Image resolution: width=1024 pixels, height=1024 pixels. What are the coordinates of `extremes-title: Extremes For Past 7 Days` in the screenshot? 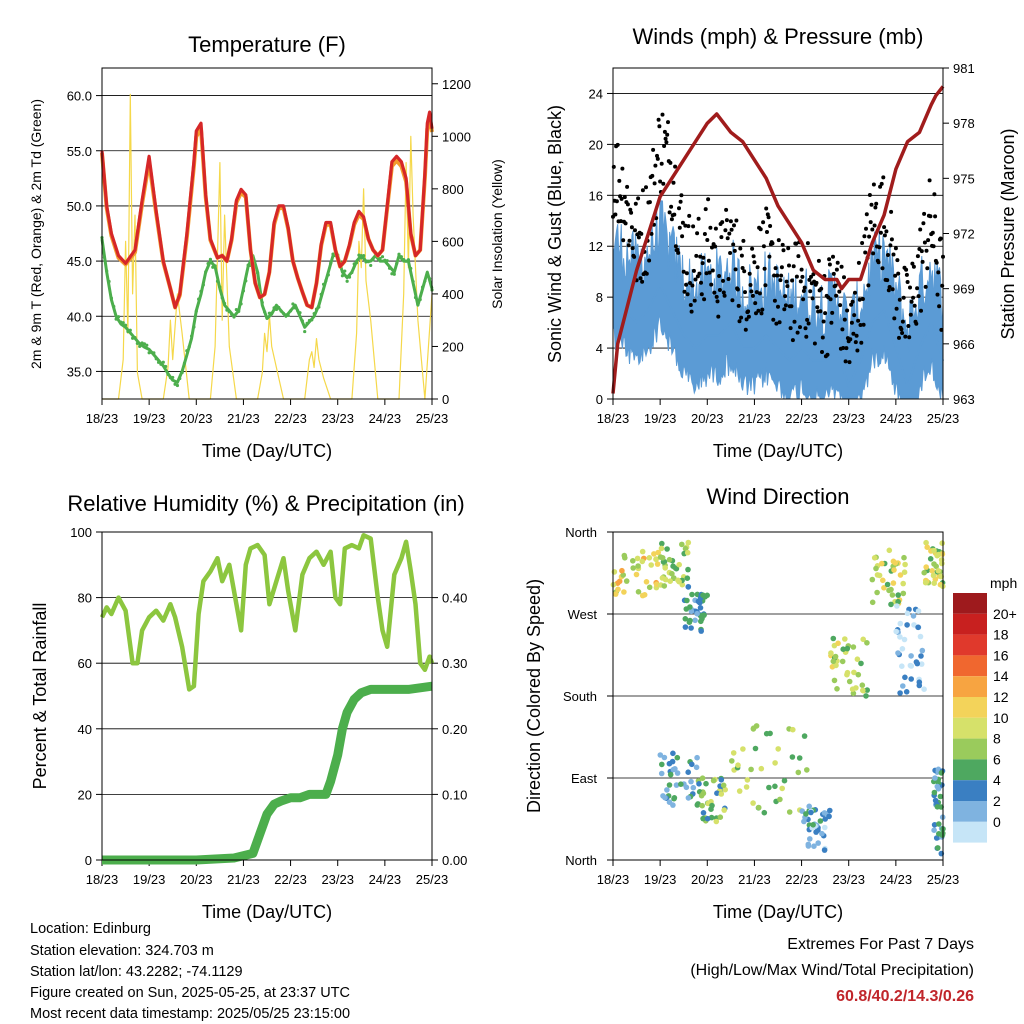 It's located at (880, 944).